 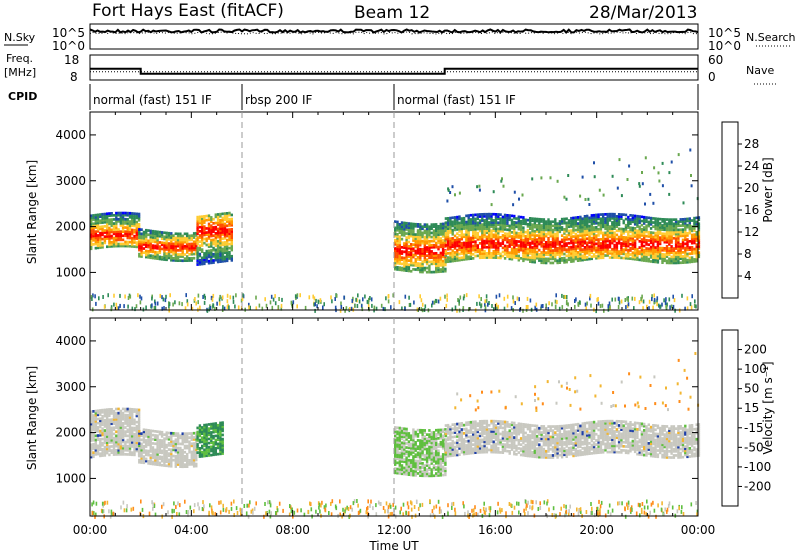 I want to click on sky-tick-top: 10^5, so click(x=68, y=33).